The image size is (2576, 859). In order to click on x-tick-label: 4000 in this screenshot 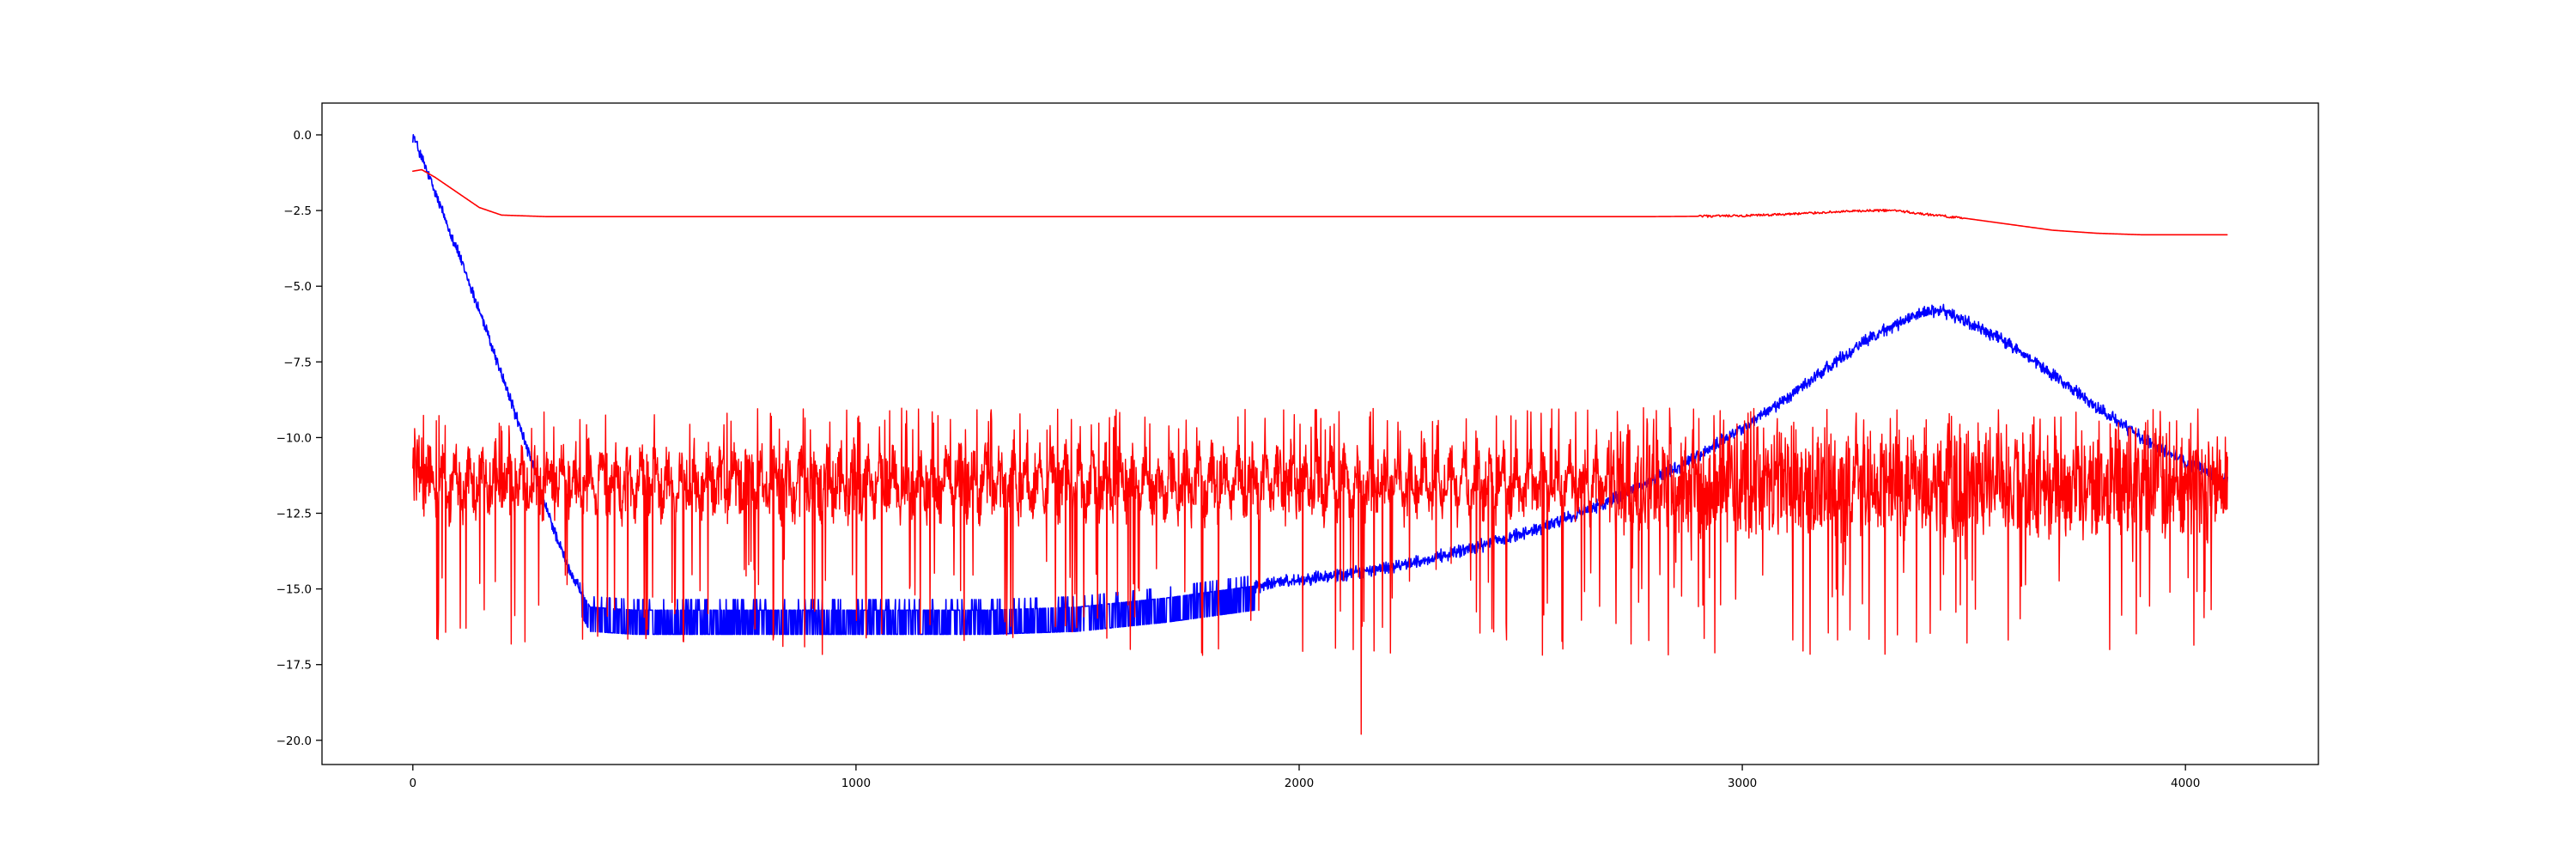, I will do `click(2185, 783)`.